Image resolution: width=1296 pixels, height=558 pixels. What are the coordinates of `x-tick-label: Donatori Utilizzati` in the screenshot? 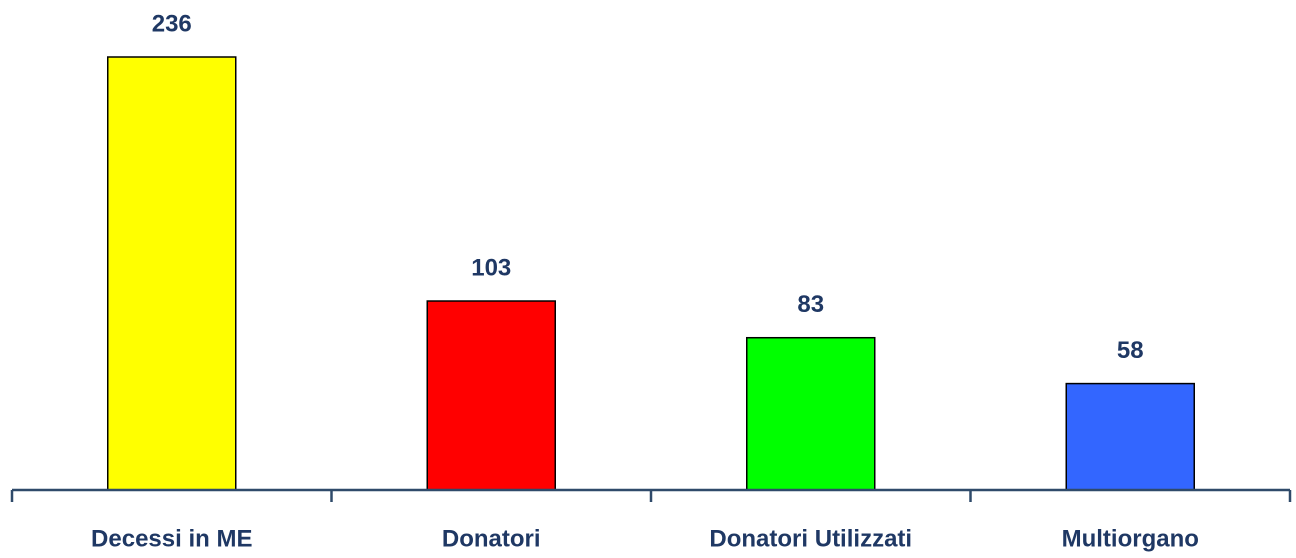 It's located at (810, 538).